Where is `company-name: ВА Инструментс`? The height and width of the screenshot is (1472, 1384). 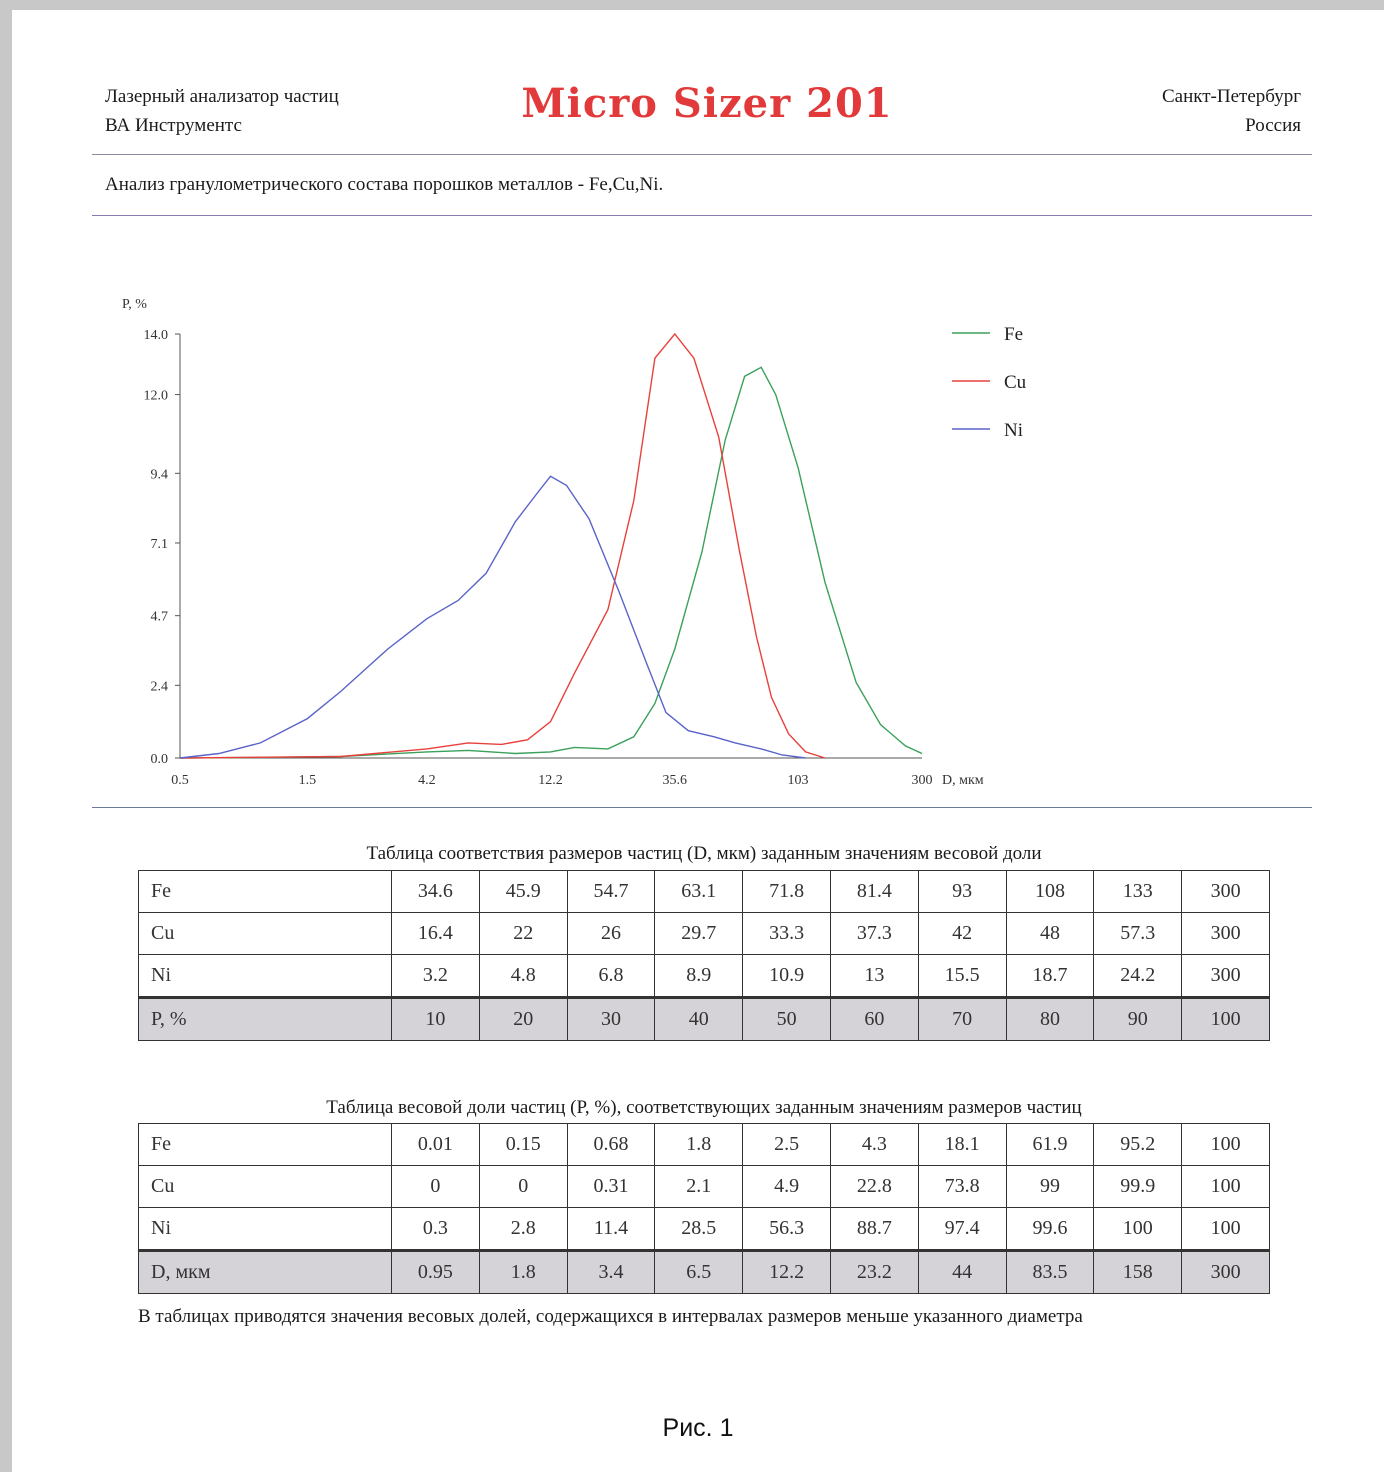
company-name: ВА Инструментс is located at coordinates (173, 125).